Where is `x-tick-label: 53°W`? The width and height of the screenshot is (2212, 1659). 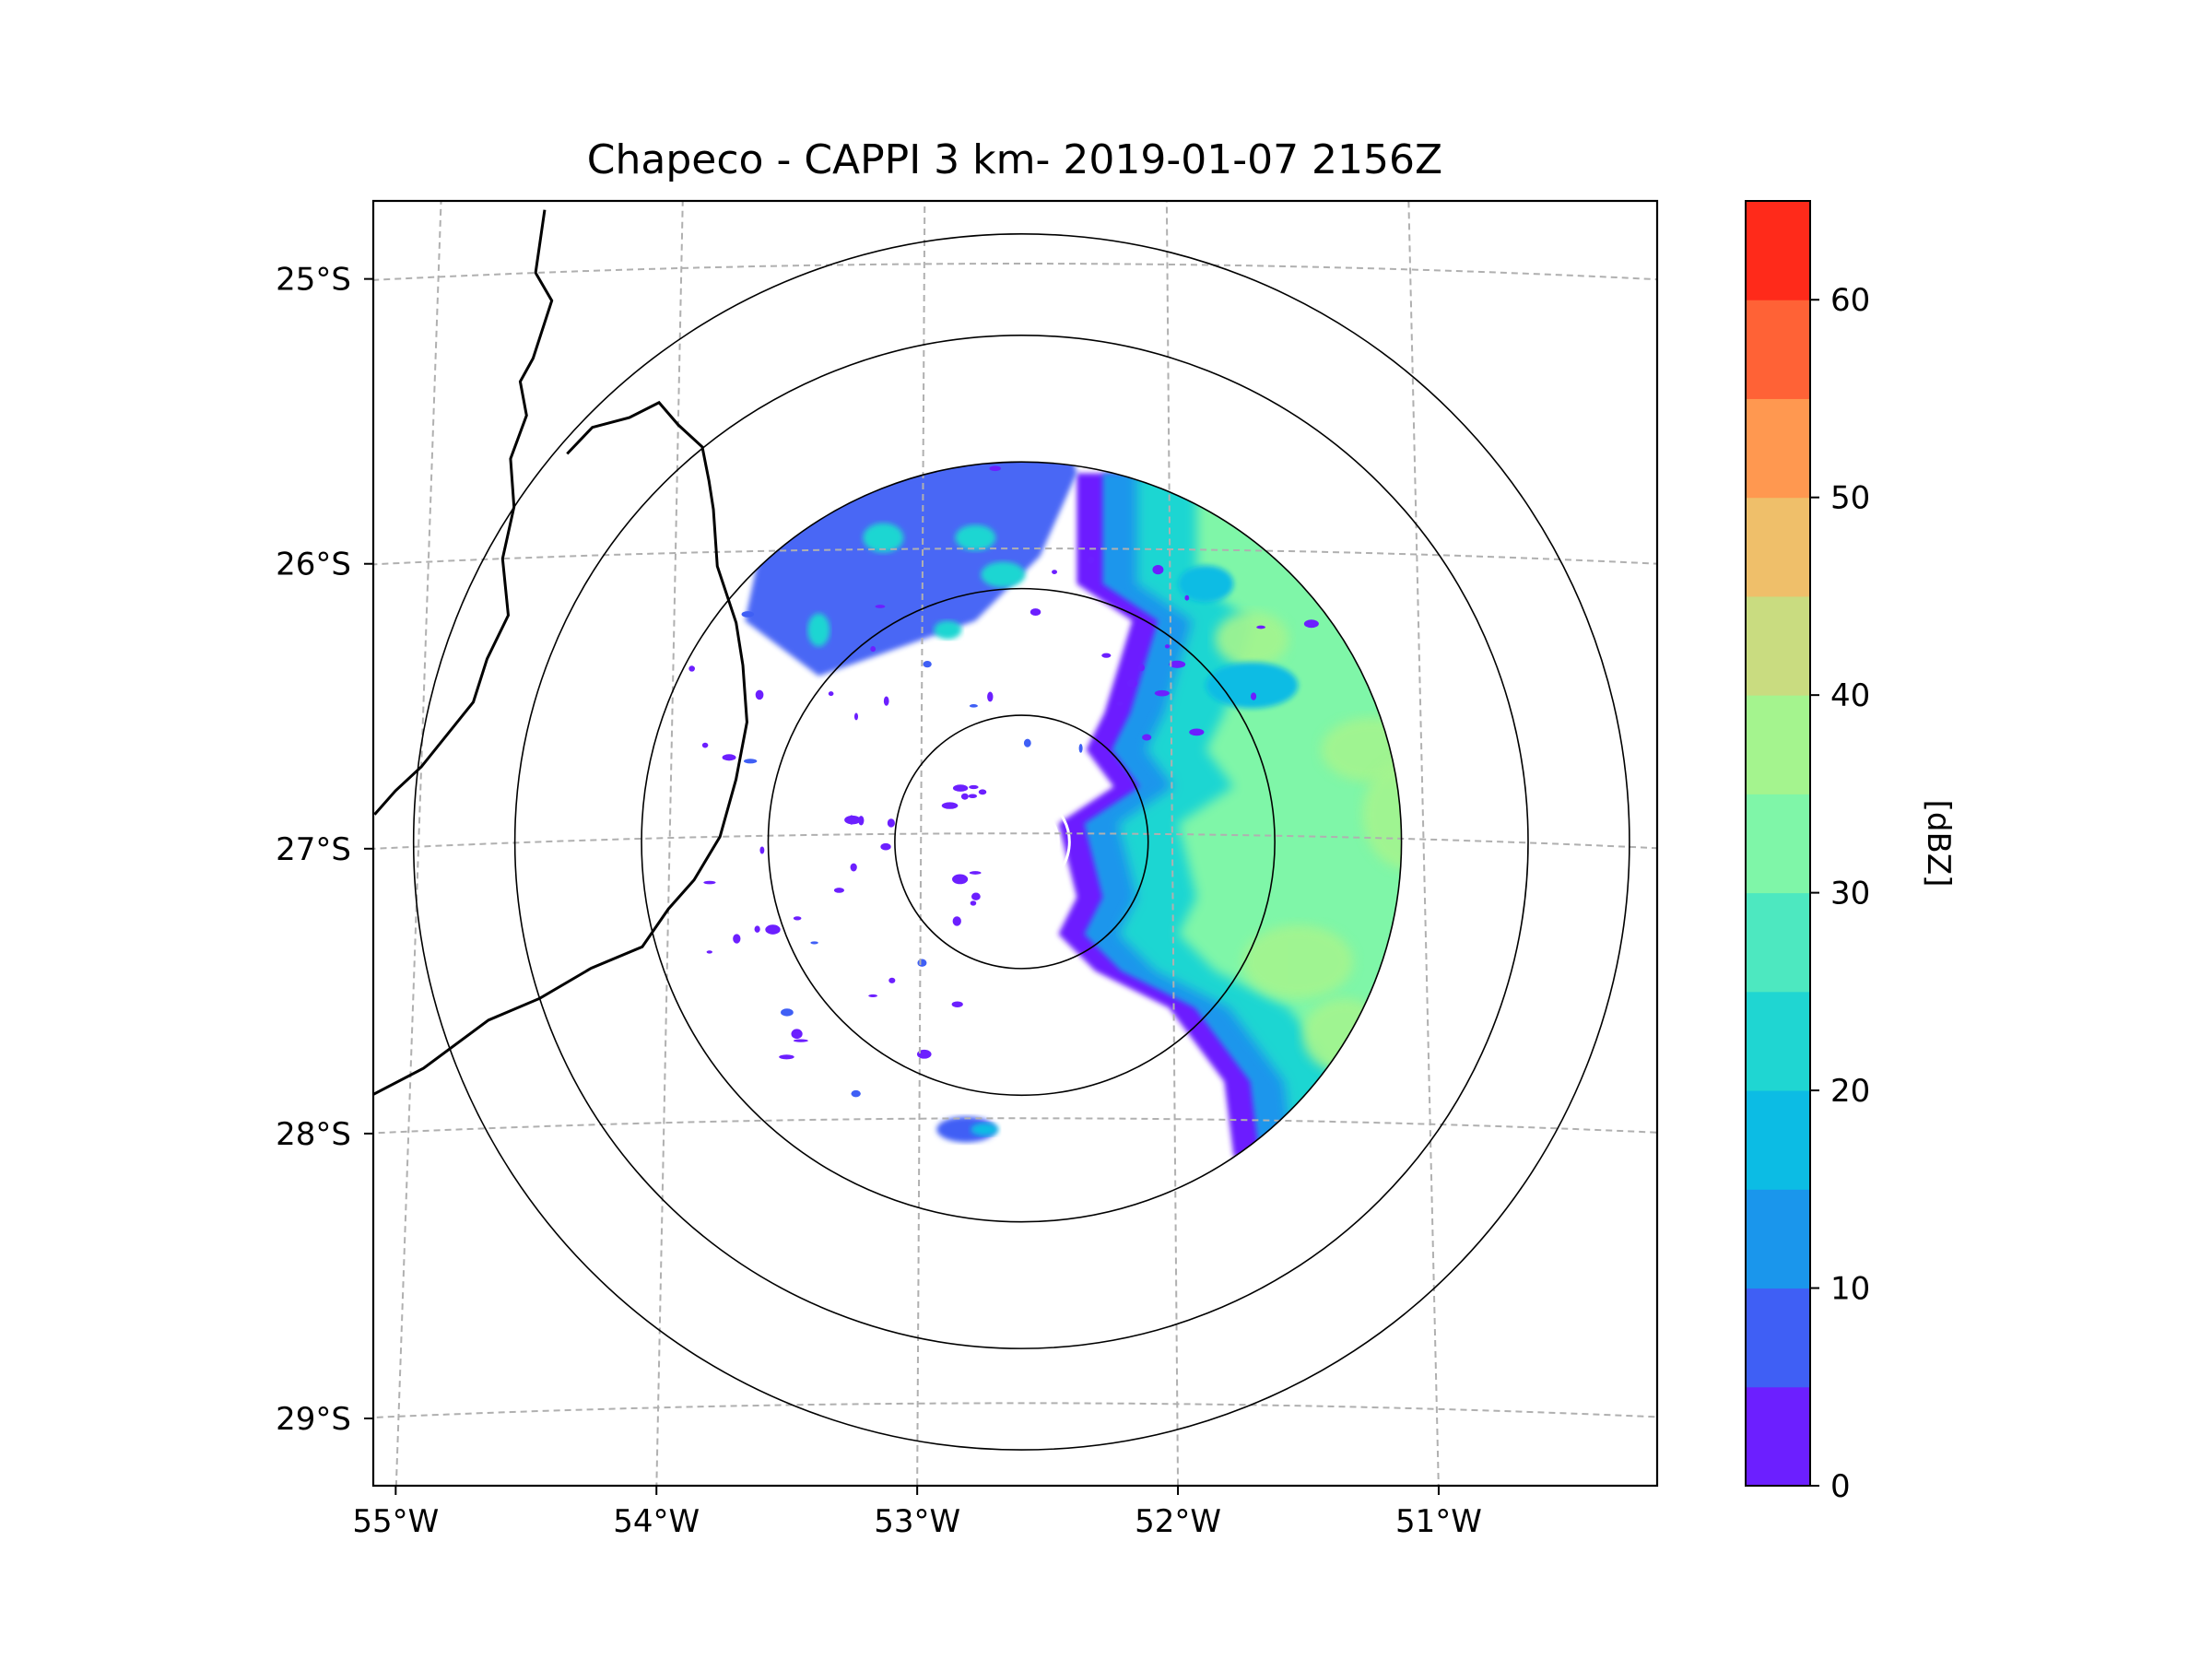 x-tick-label: 53°W is located at coordinates (917, 1521).